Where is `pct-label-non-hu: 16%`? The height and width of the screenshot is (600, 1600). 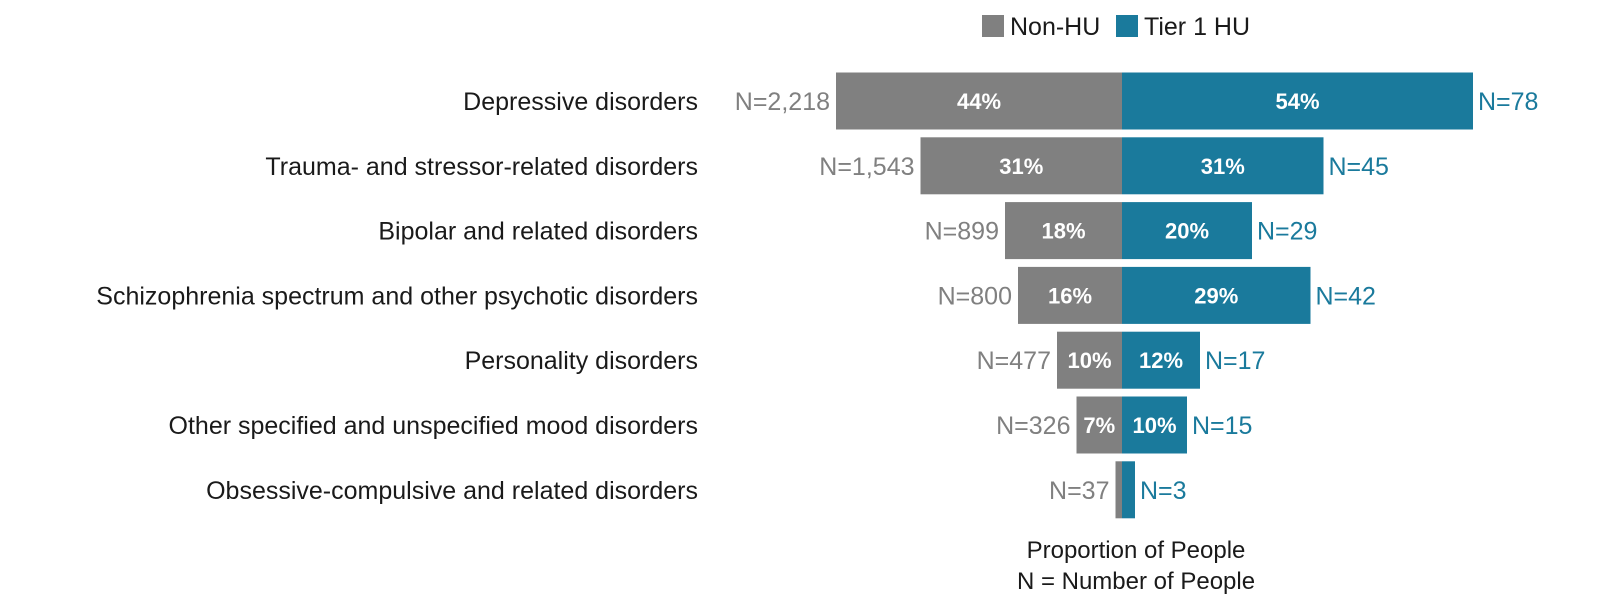 pct-label-non-hu: 16% is located at coordinates (1070, 295).